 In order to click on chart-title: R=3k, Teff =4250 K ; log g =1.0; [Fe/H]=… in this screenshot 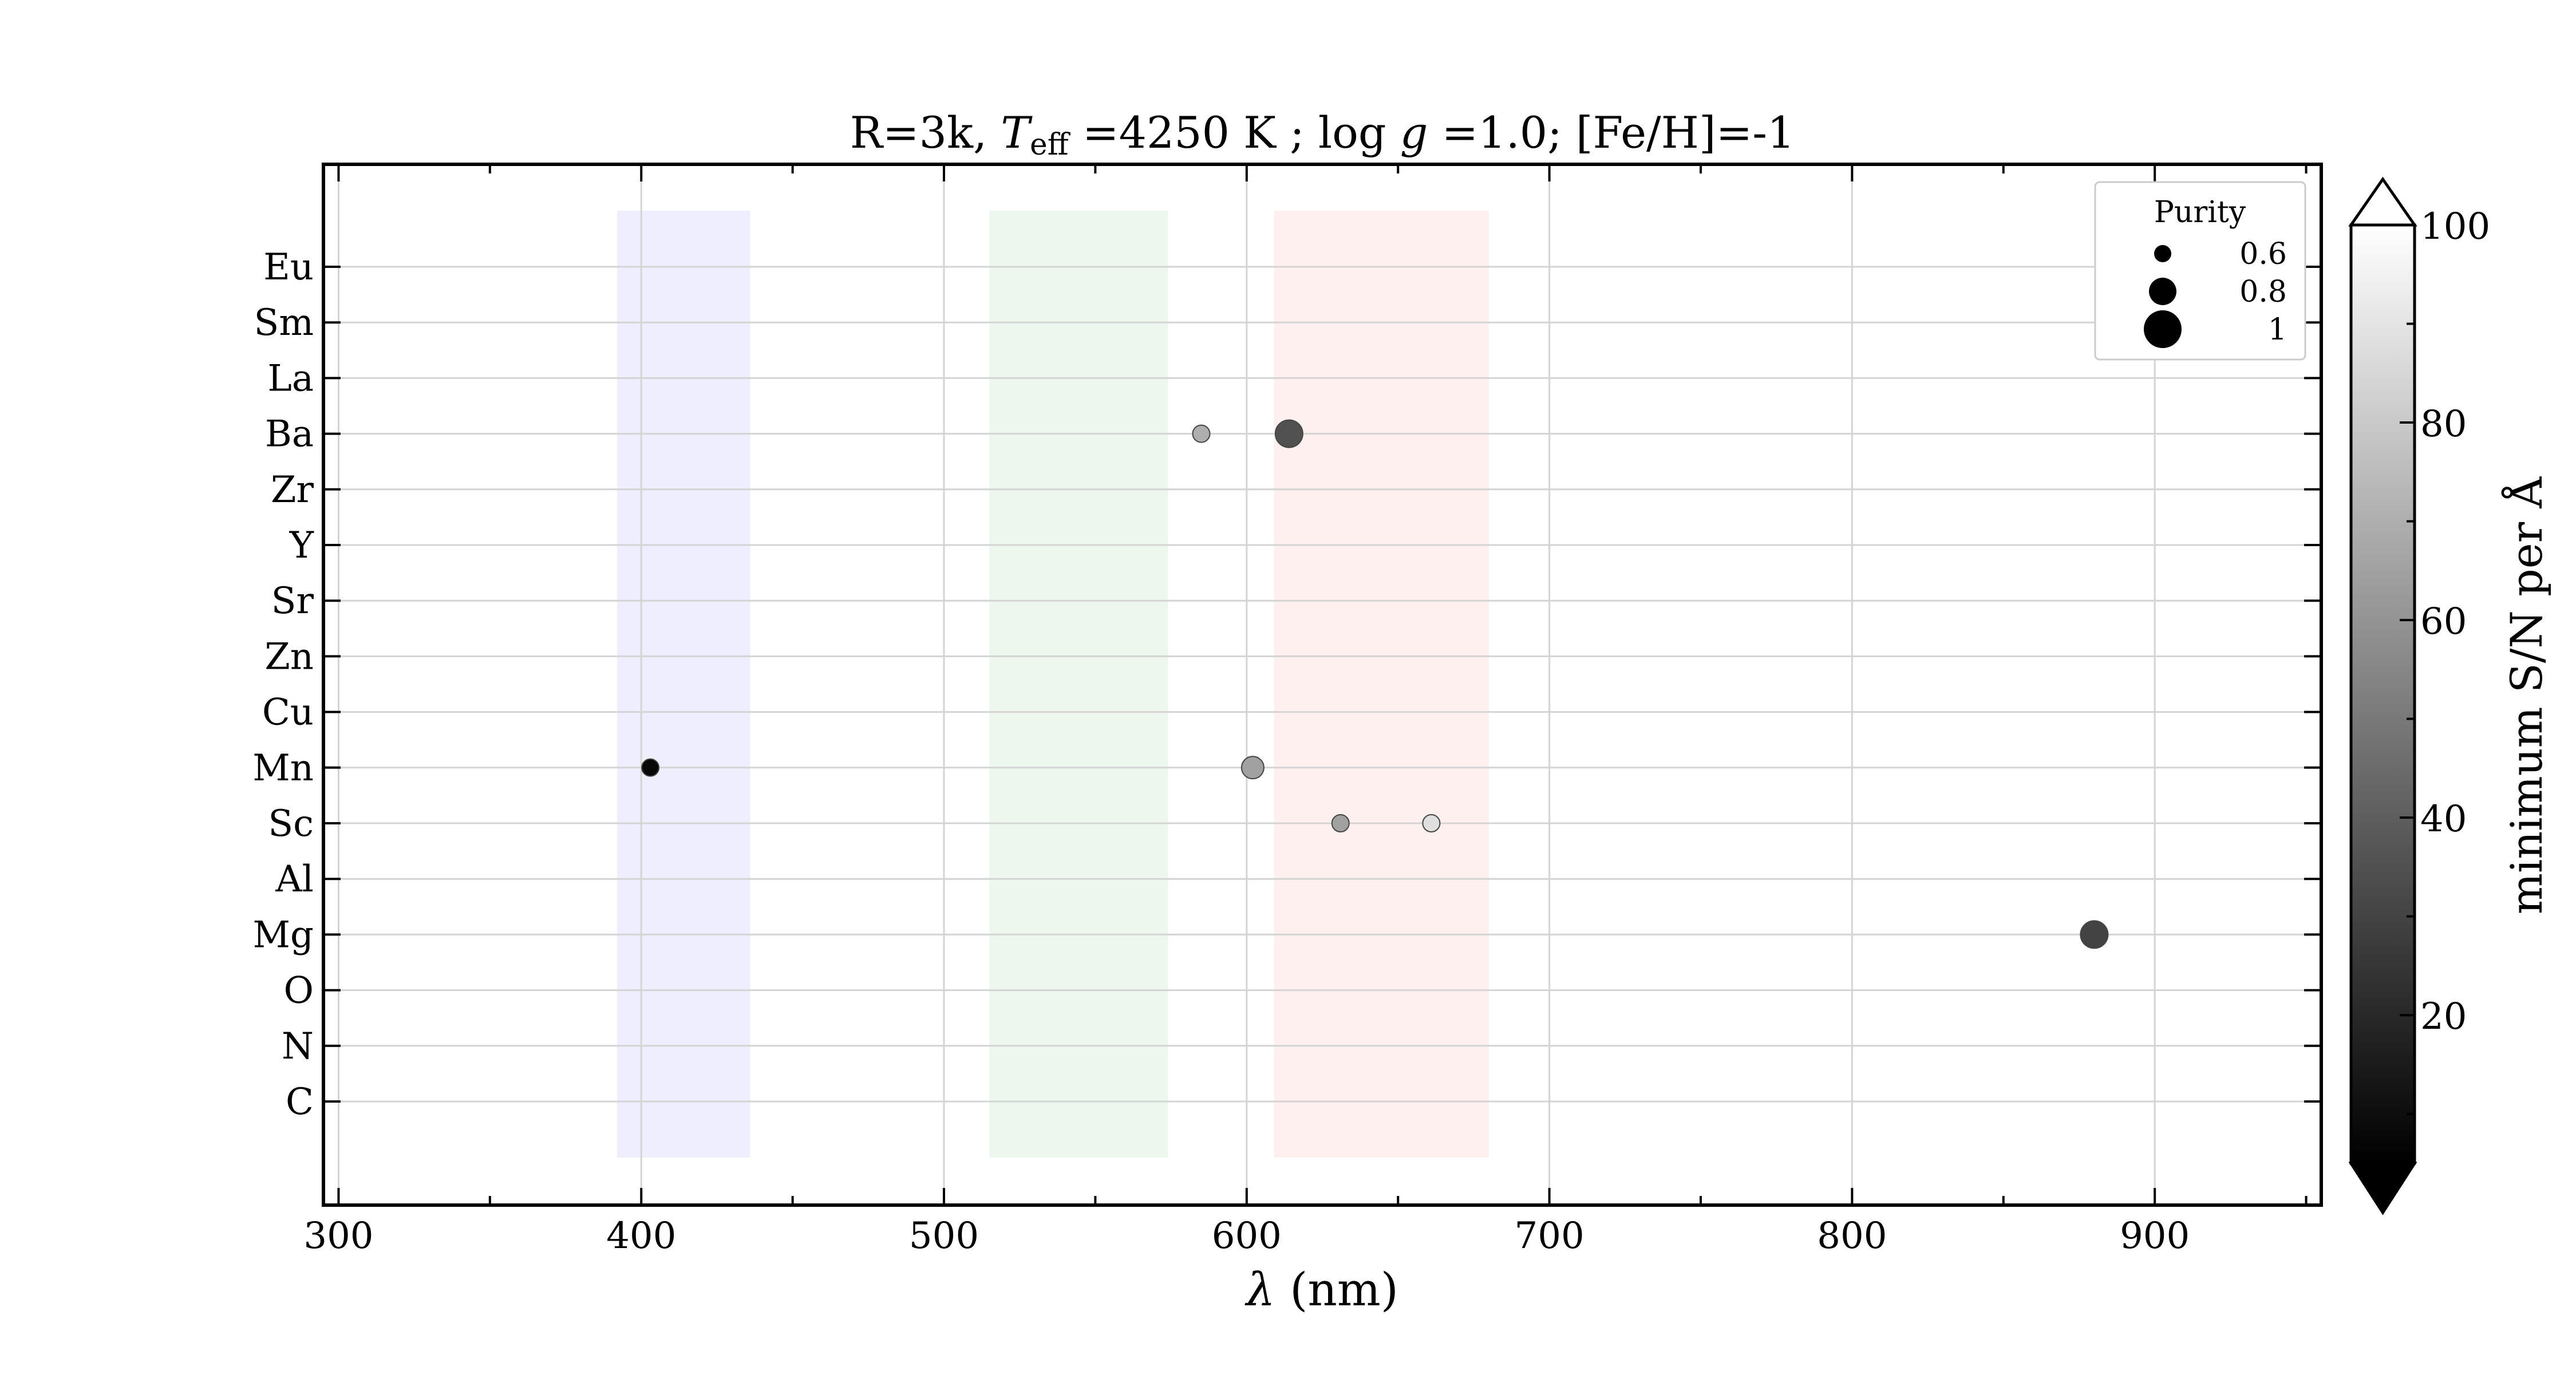, I will do `click(1322, 134)`.